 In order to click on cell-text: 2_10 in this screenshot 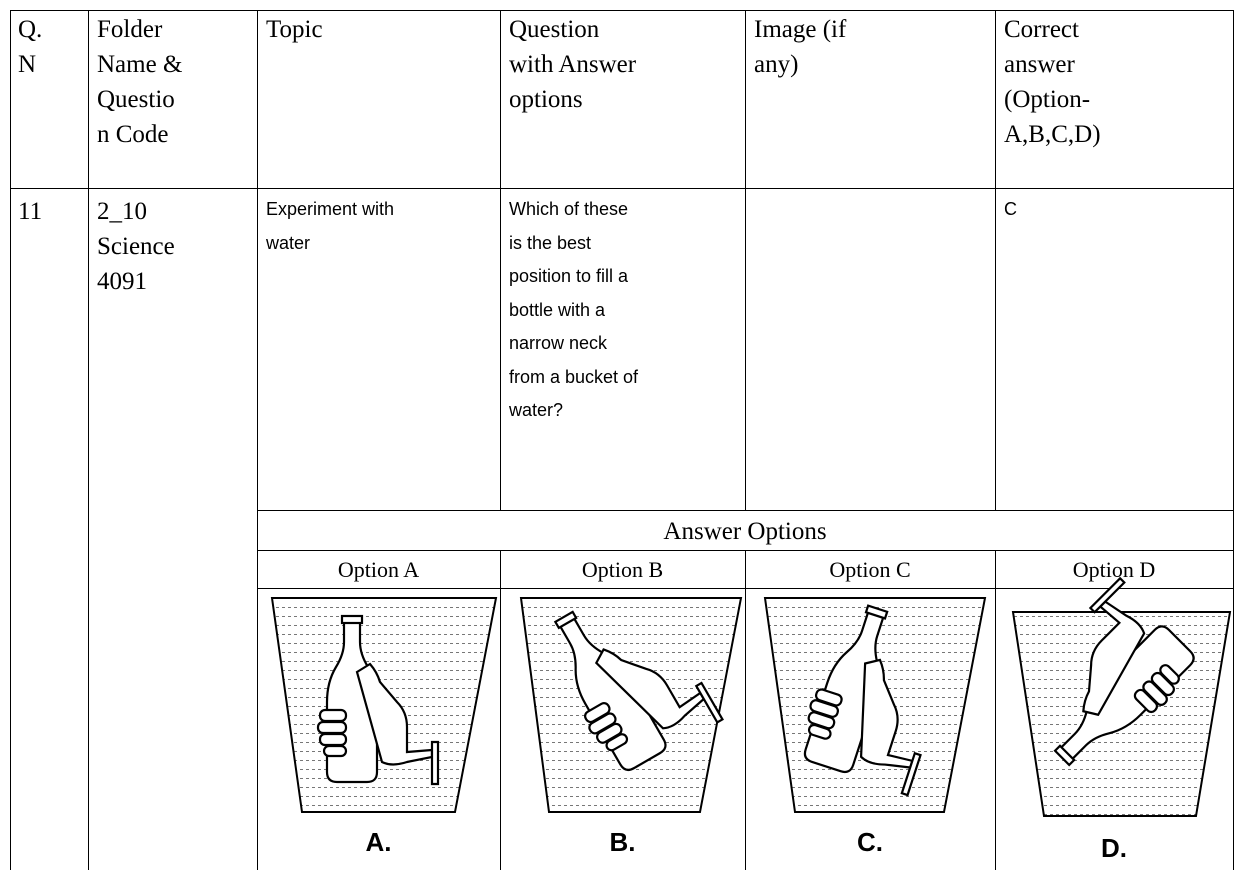, I will do `click(122, 211)`.